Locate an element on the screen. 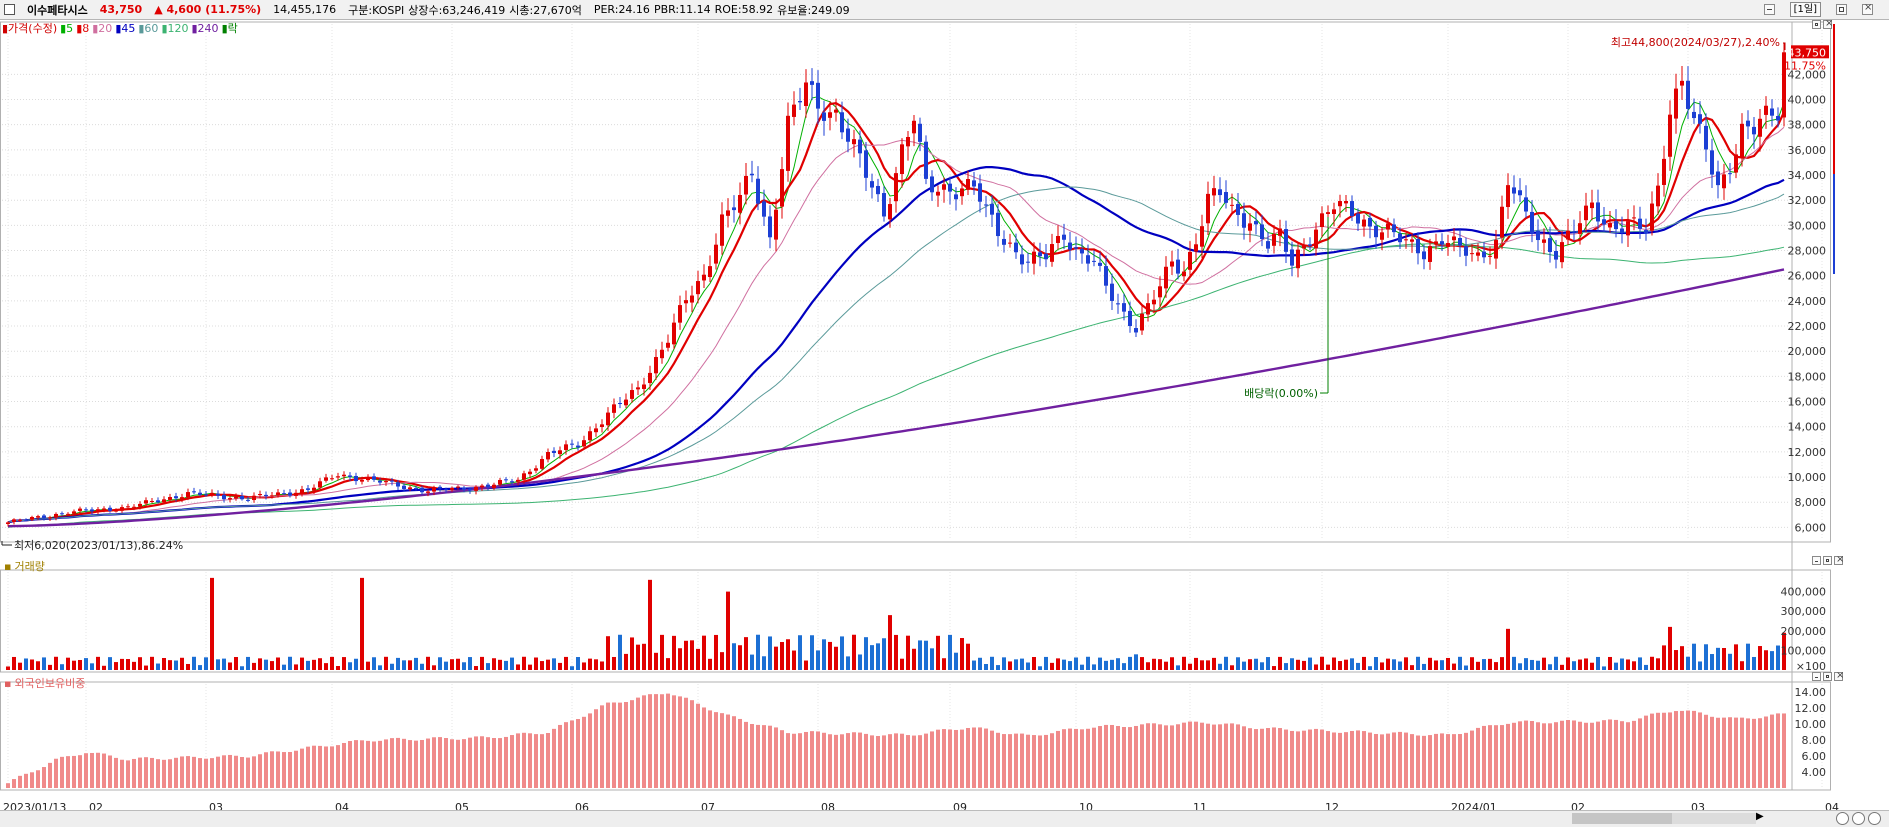  legend-item: ▮가격(수정) is located at coordinates (30, 28).